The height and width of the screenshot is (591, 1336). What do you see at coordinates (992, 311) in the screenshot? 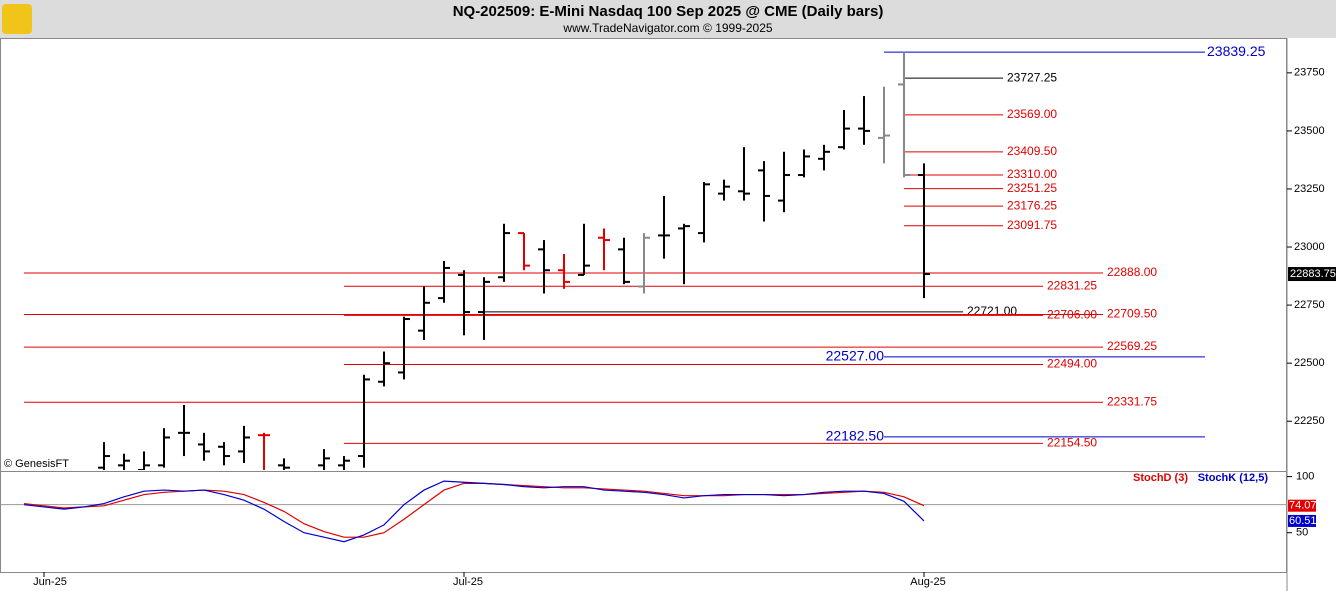
I see `level-label: 22721.00` at bounding box center [992, 311].